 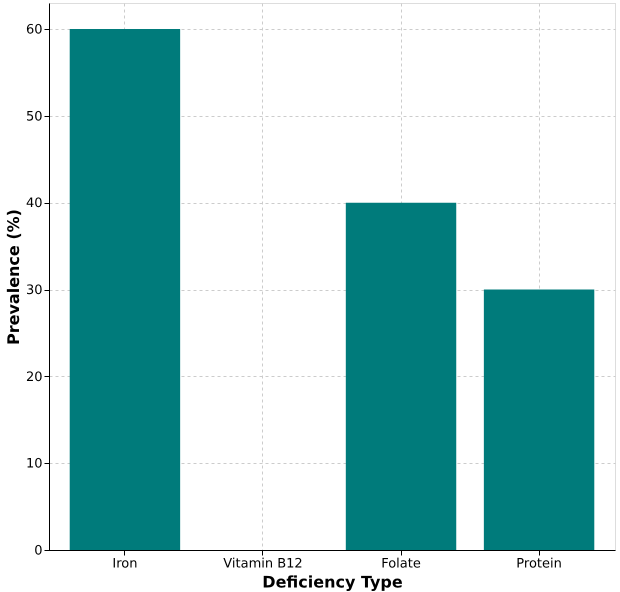 I want to click on y-tick-label: 50, so click(x=34, y=116).